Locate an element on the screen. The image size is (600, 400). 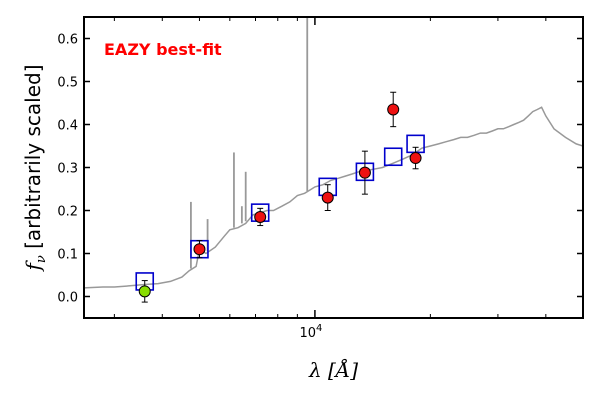
x-axis-title: λ [Å] is located at coordinates (333, 369).